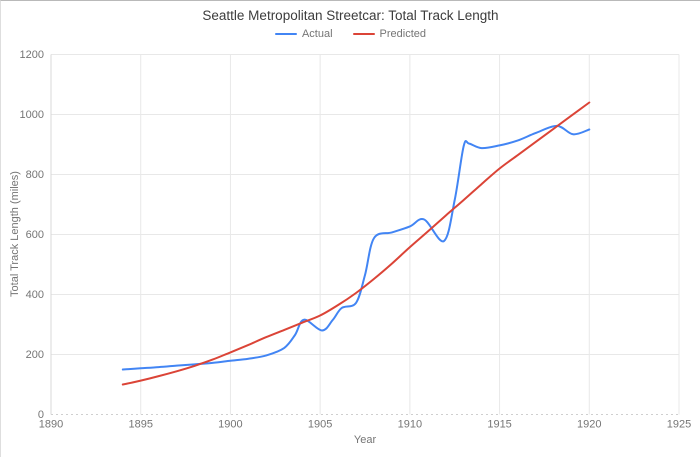 This screenshot has height=457, width=700. What do you see at coordinates (35, 235) in the screenshot?
I see `y-tick-label: 600` at bounding box center [35, 235].